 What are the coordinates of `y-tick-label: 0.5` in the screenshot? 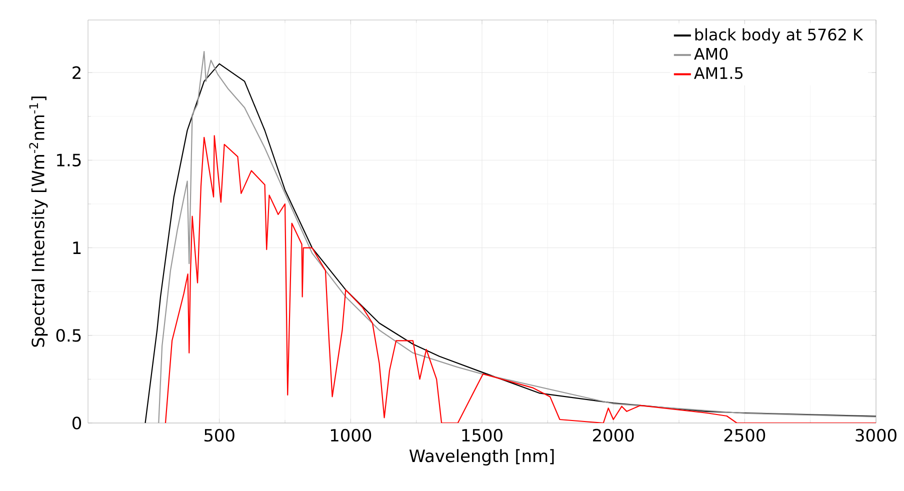 It's located at (68, 335).